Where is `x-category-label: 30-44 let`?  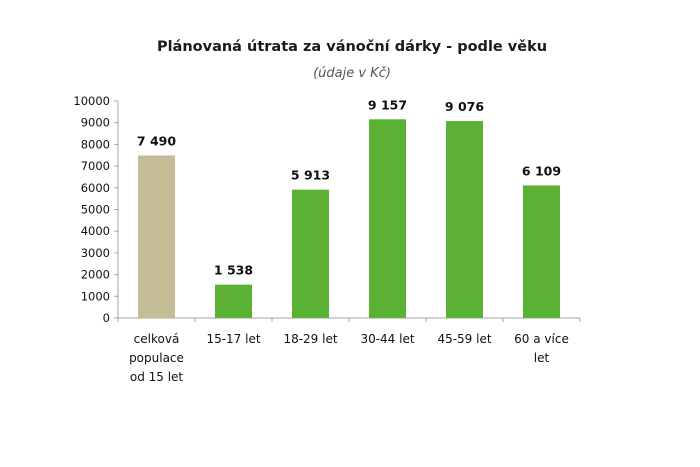
x-category-label: 30-44 let is located at coordinates (387, 339).